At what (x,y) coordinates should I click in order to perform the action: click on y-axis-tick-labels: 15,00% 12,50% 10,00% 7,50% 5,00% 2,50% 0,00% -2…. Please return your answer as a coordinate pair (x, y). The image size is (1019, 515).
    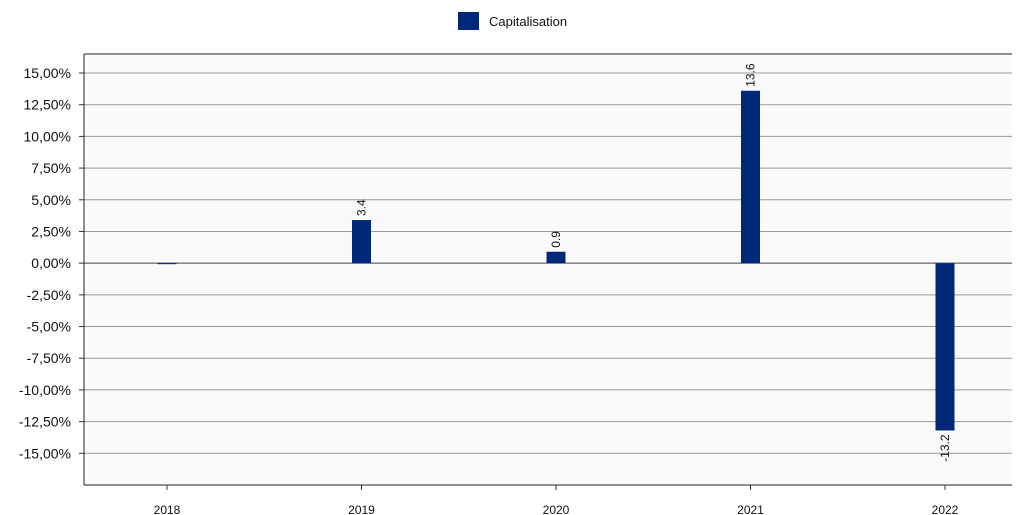
    Looking at the image, I should click on (45, 263).